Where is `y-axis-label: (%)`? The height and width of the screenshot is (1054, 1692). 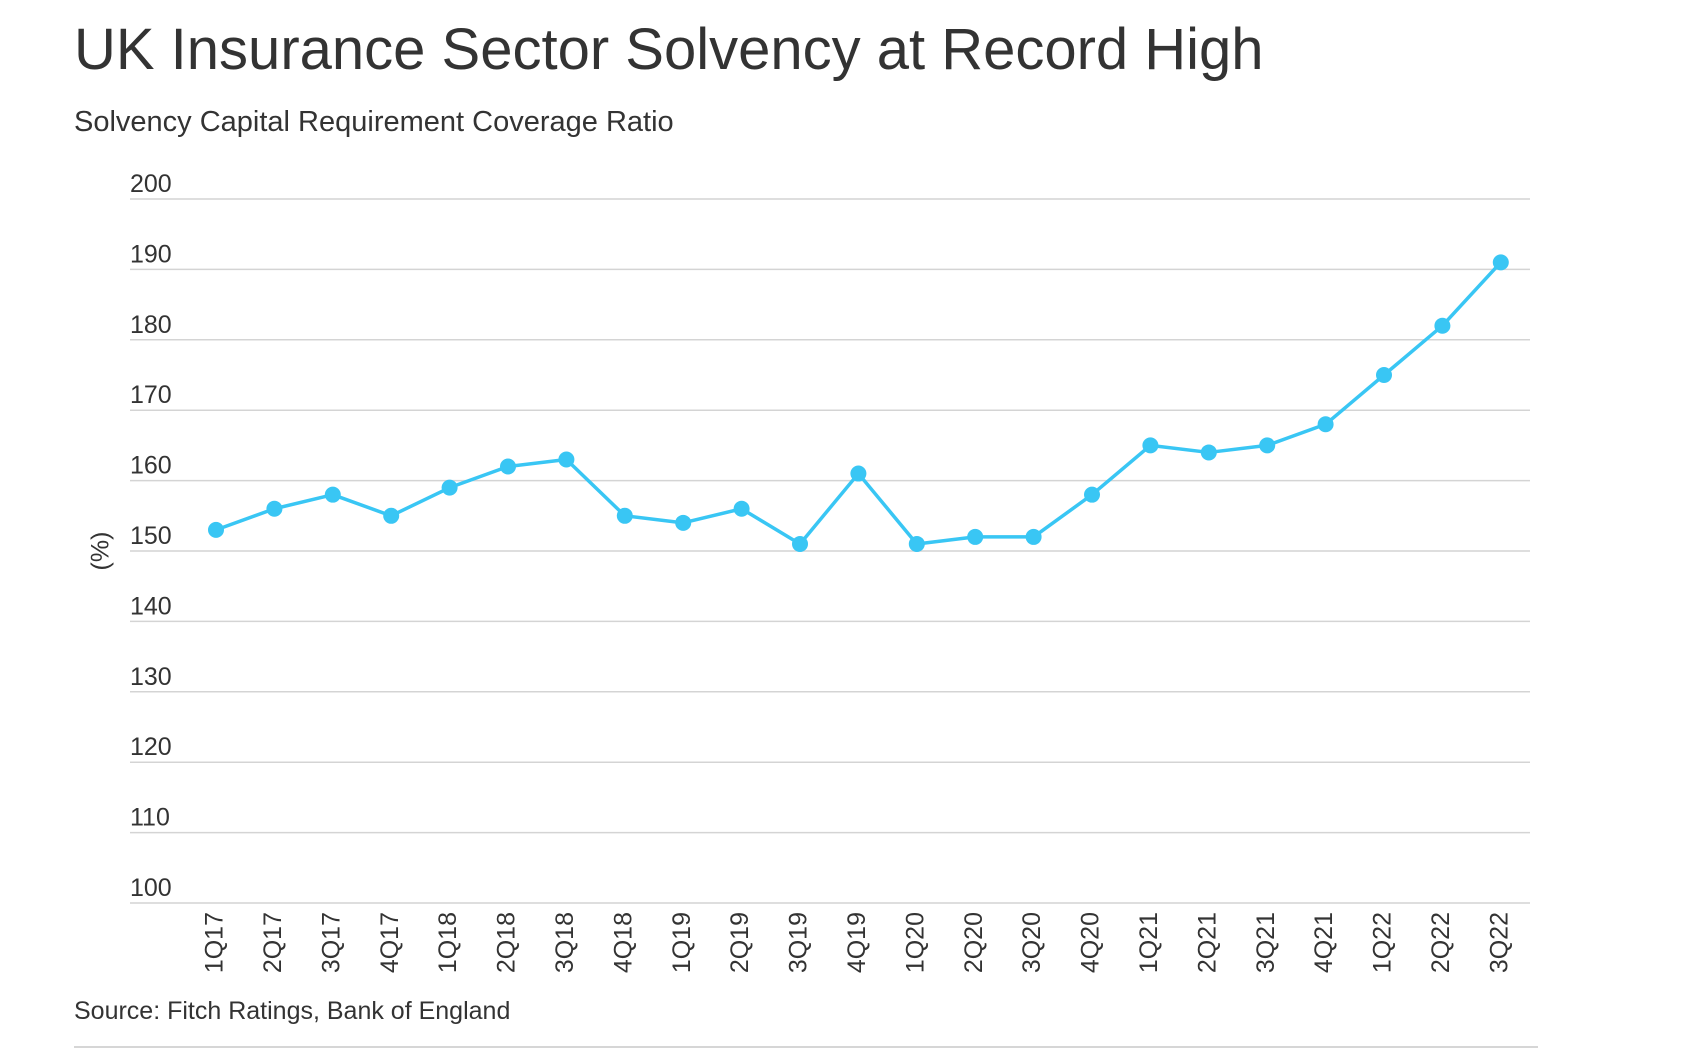 y-axis-label: (%) is located at coordinates (101, 551).